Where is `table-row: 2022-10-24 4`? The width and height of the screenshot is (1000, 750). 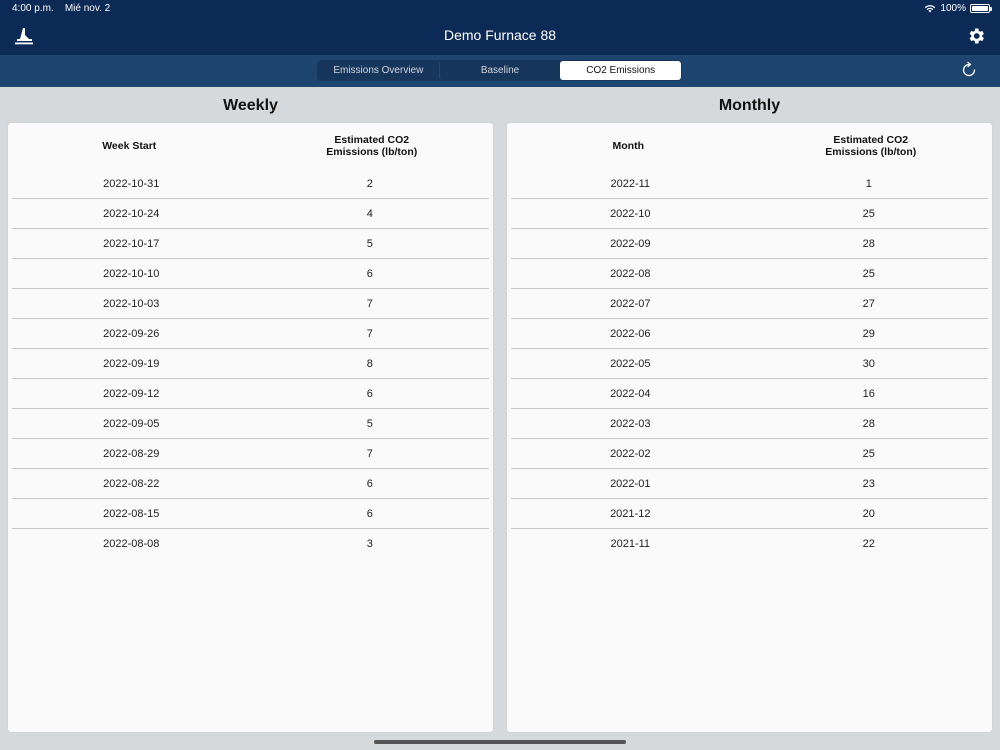
table-row: 2022-10-24 4 is located at coordinates (250, 214).